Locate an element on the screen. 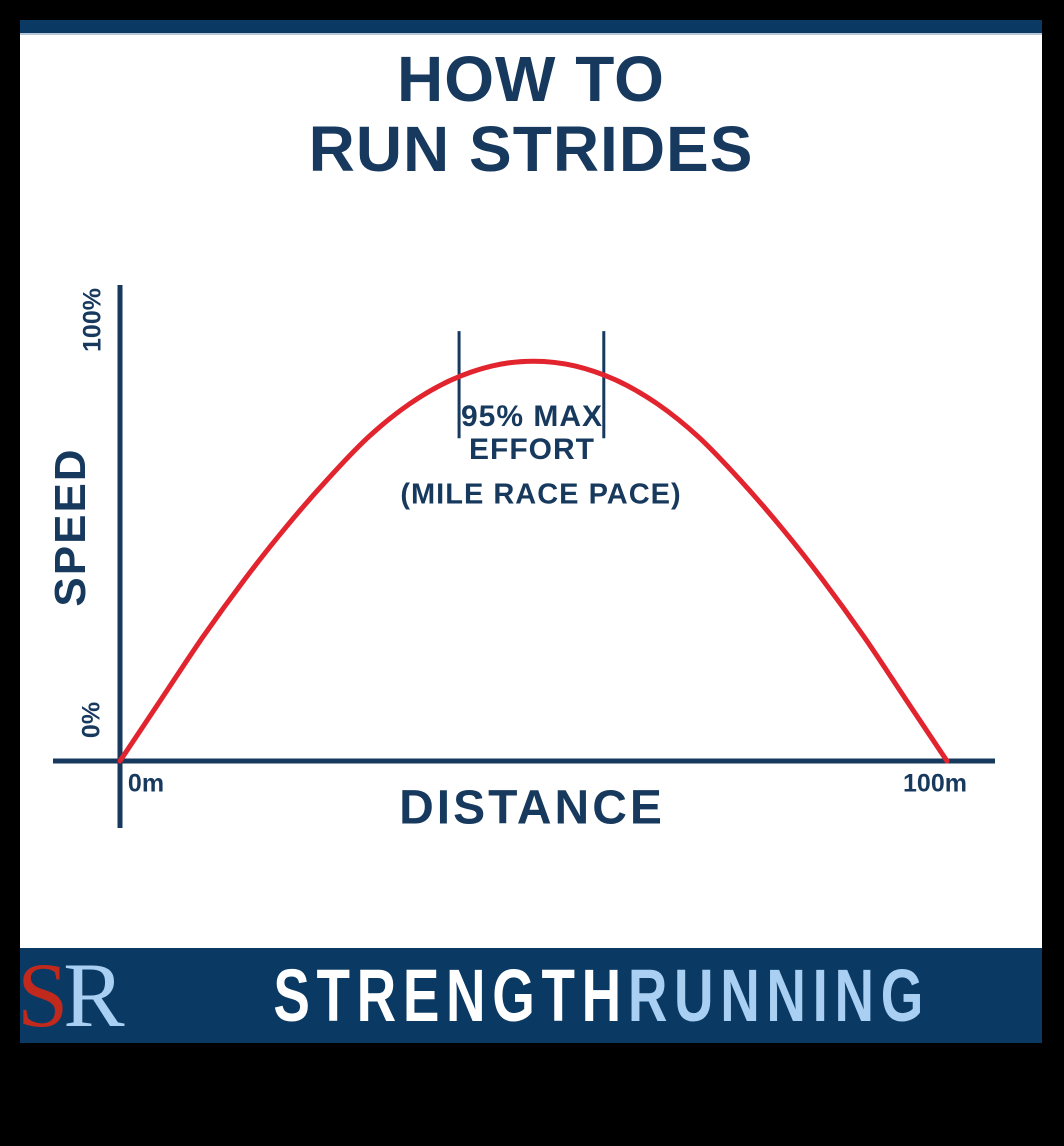 This screenshot has height=1146, width=1064. sr-logo: SR is located at coordinates (71, 995).